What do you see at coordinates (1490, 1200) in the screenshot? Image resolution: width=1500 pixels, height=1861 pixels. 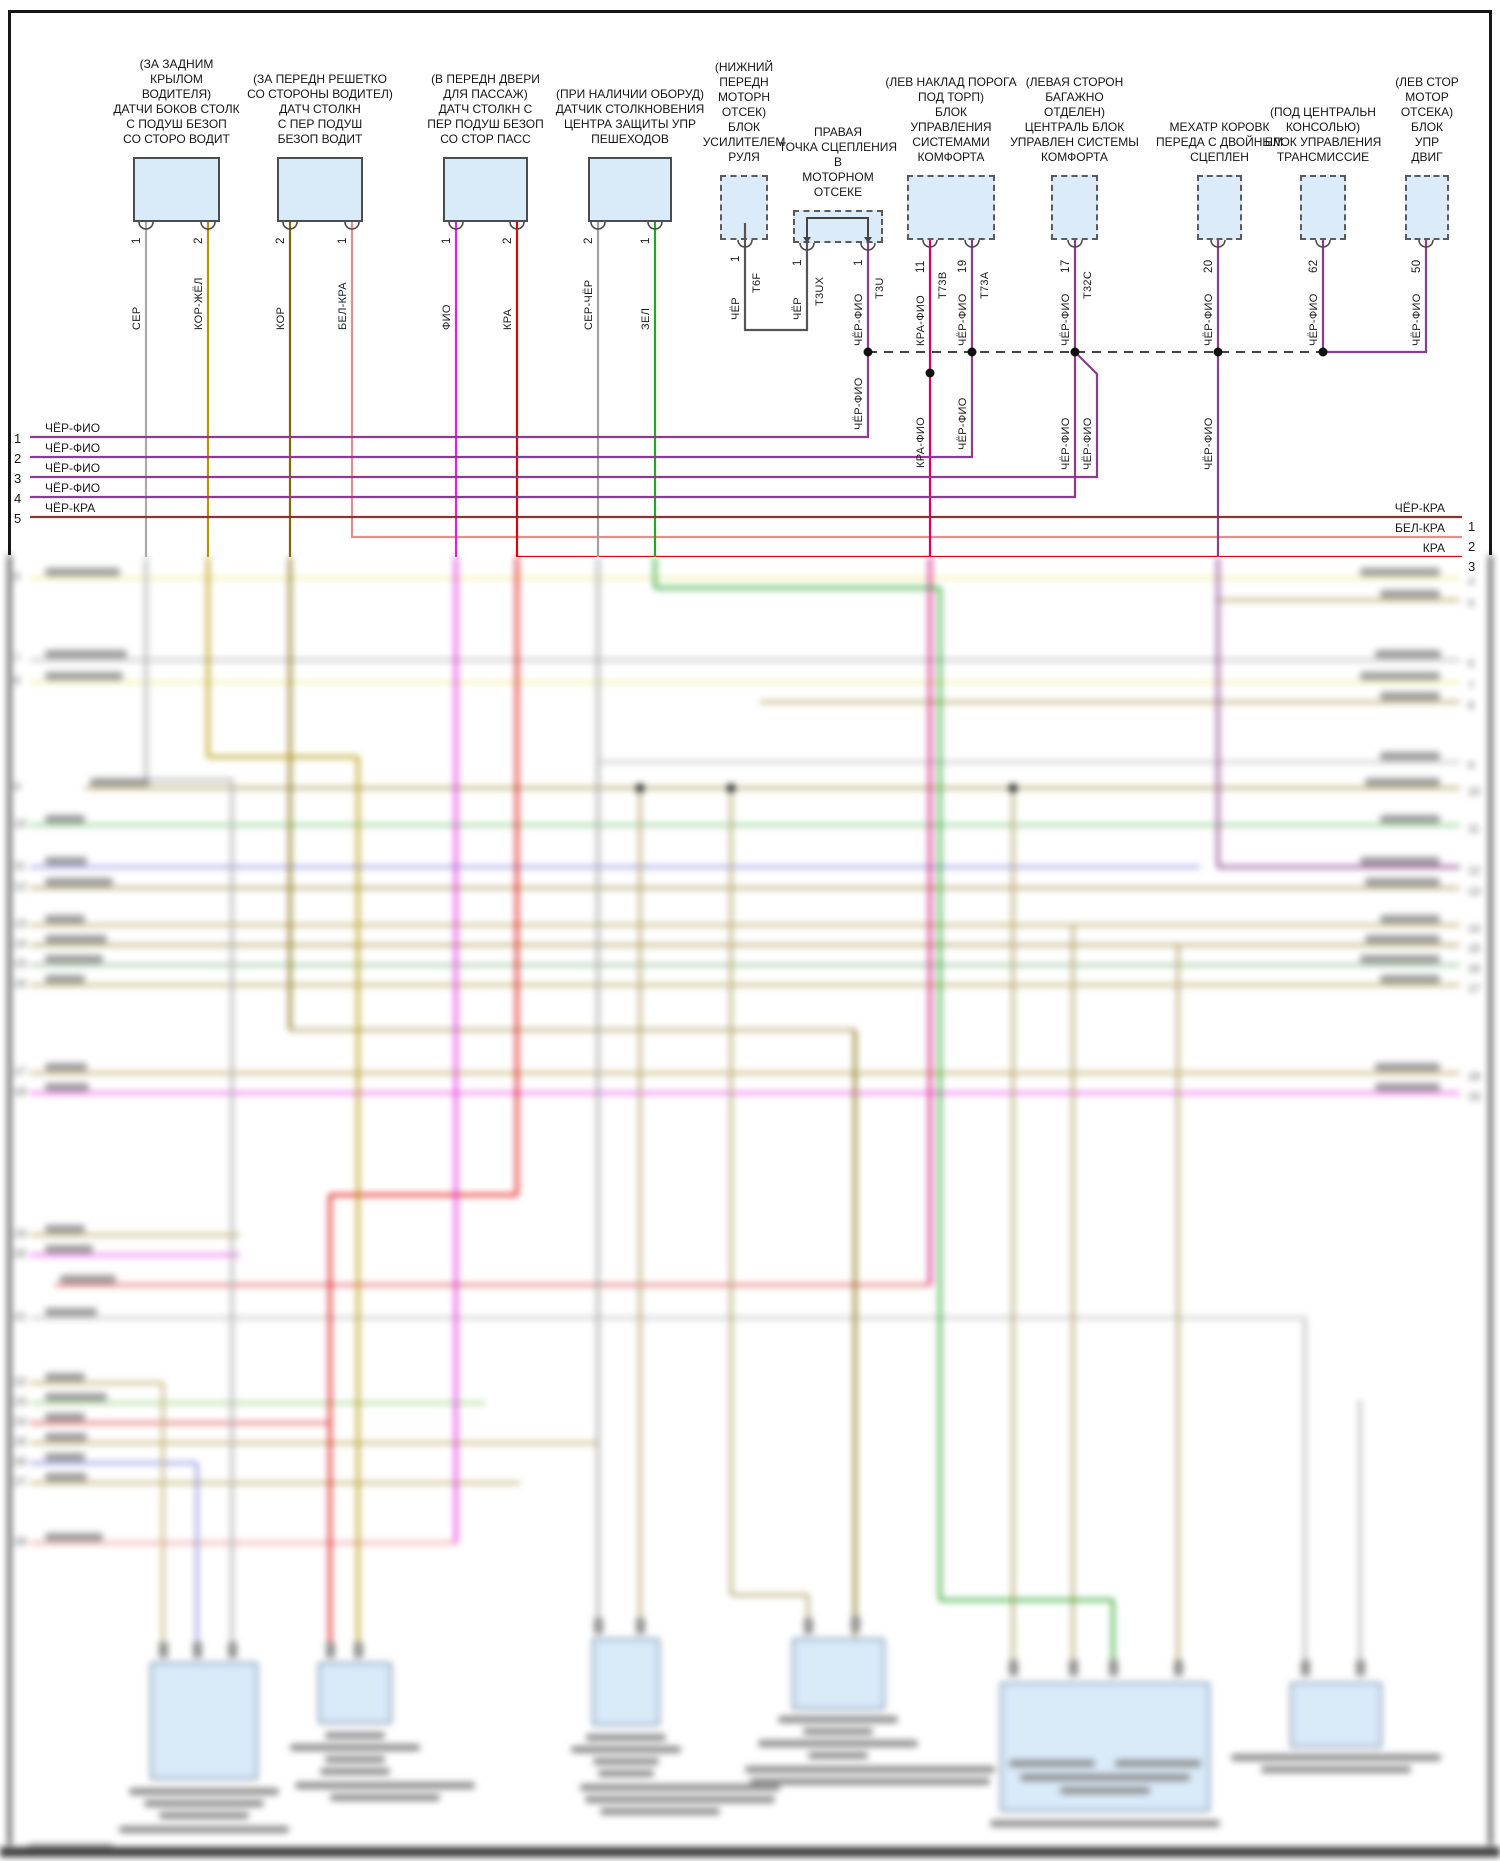 I see `frame-right-blur` at bounding box center [1490, 1200].